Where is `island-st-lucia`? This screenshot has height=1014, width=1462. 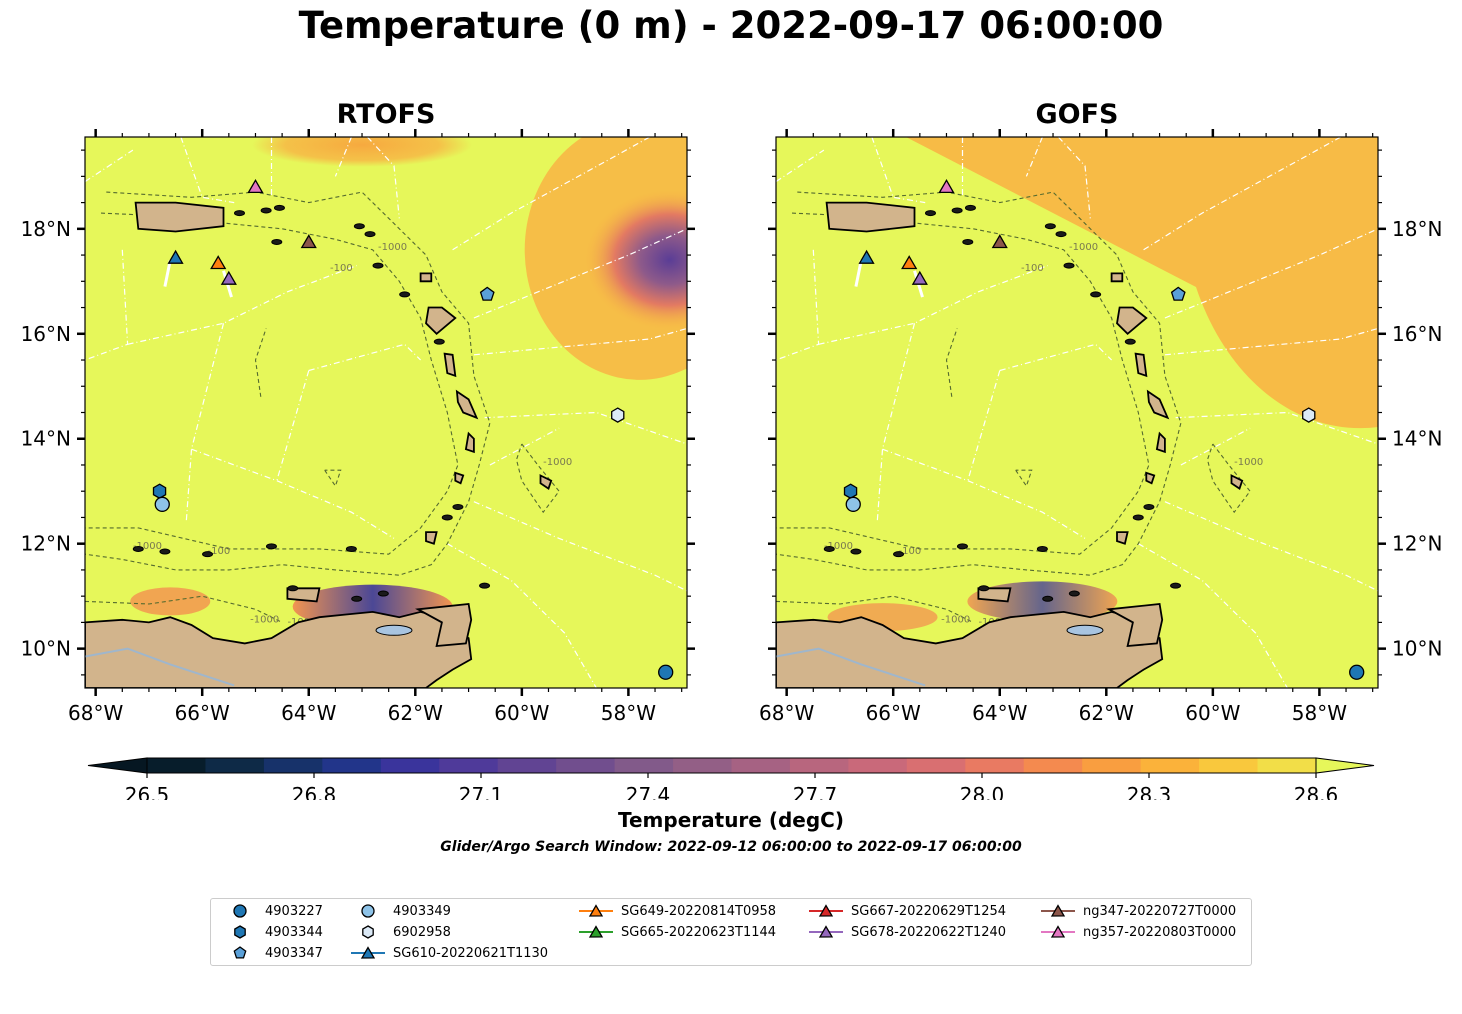
island-st-lucia is located at coordinates (1160, 442).